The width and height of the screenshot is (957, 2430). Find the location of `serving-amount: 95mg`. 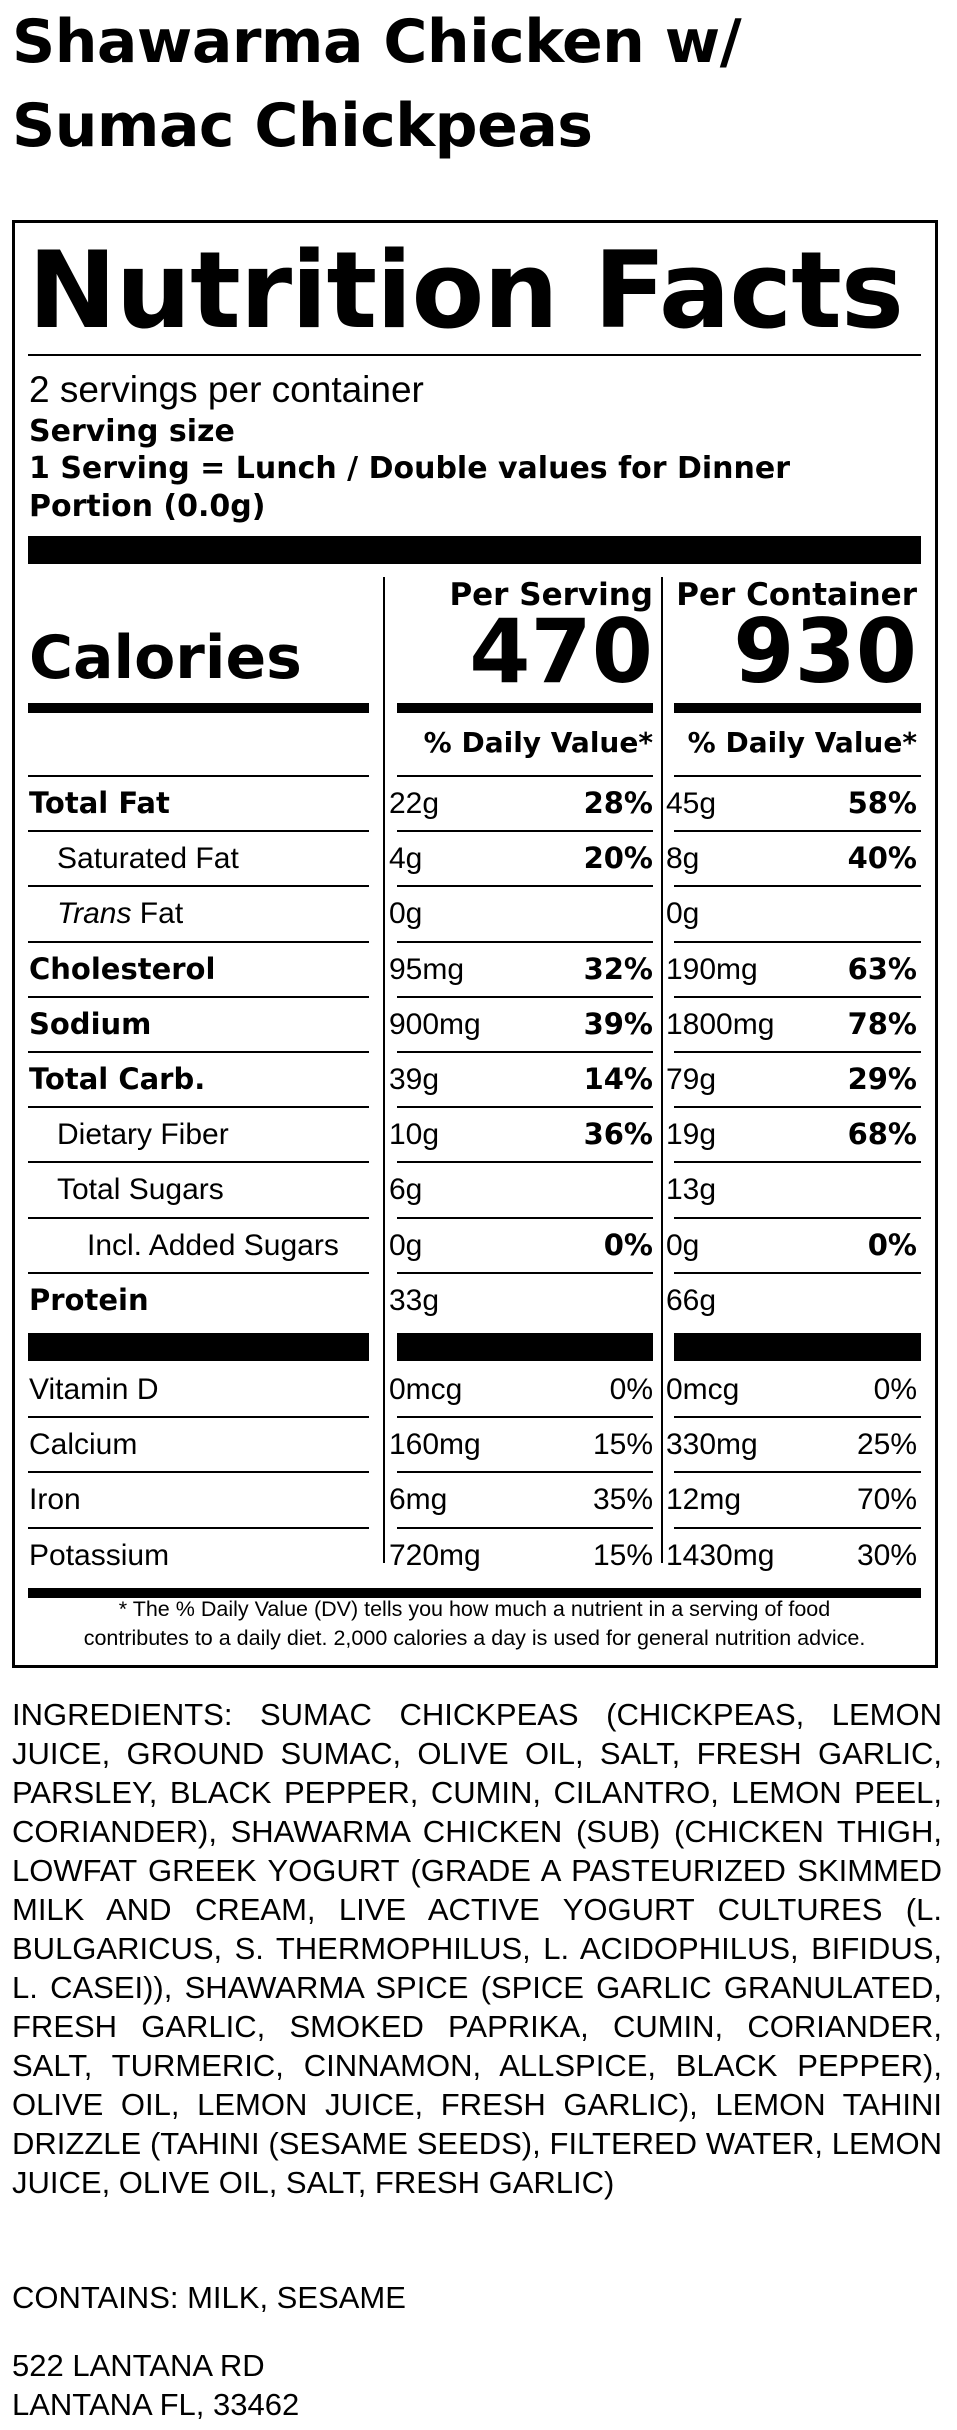

serving-amount: 95mg is located at coordinates (427, 969).